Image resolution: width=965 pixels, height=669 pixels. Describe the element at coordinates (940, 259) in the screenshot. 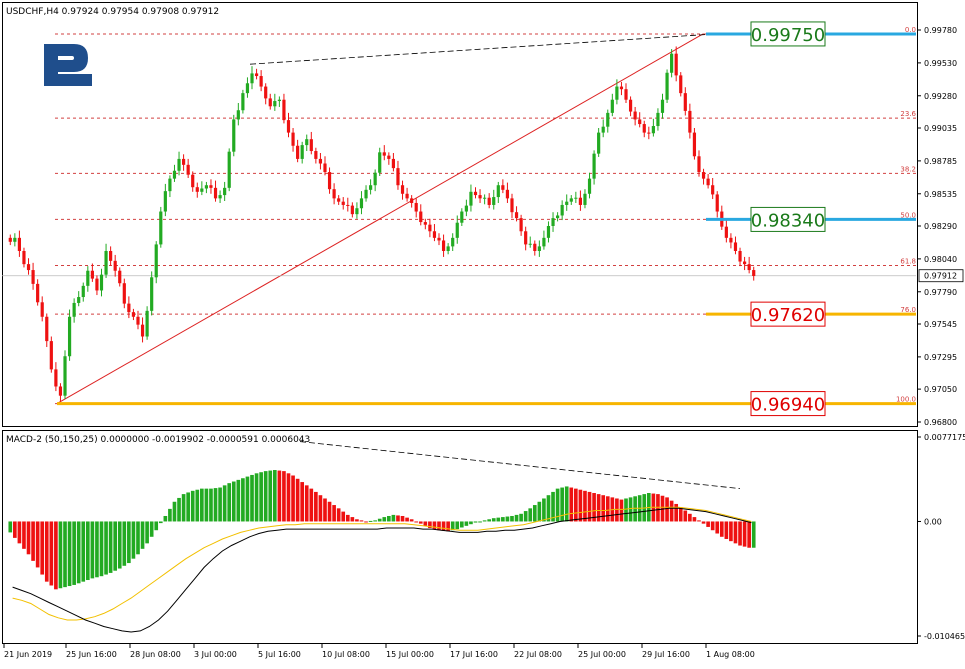

I see `price-tick-label: 0.98040` at that location.